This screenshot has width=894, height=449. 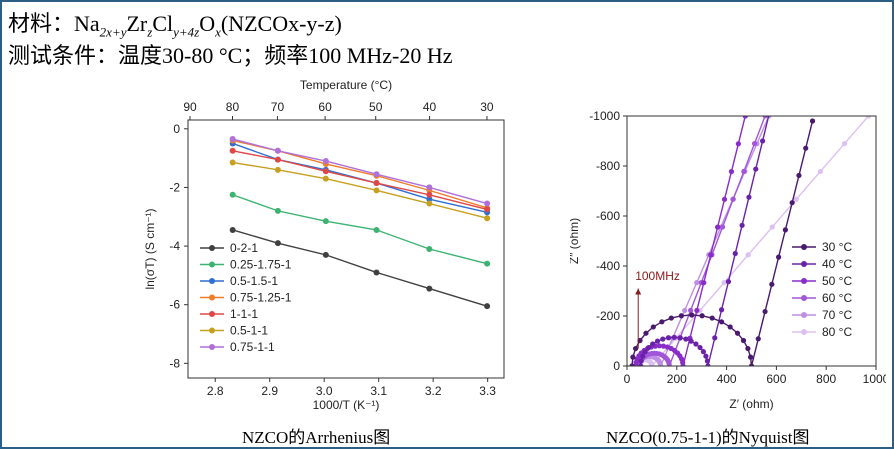 What do you see at coordinates (604, 116) in the screenshot?
I see `y-tick-label: -1000` at bounding box center [604, 116].